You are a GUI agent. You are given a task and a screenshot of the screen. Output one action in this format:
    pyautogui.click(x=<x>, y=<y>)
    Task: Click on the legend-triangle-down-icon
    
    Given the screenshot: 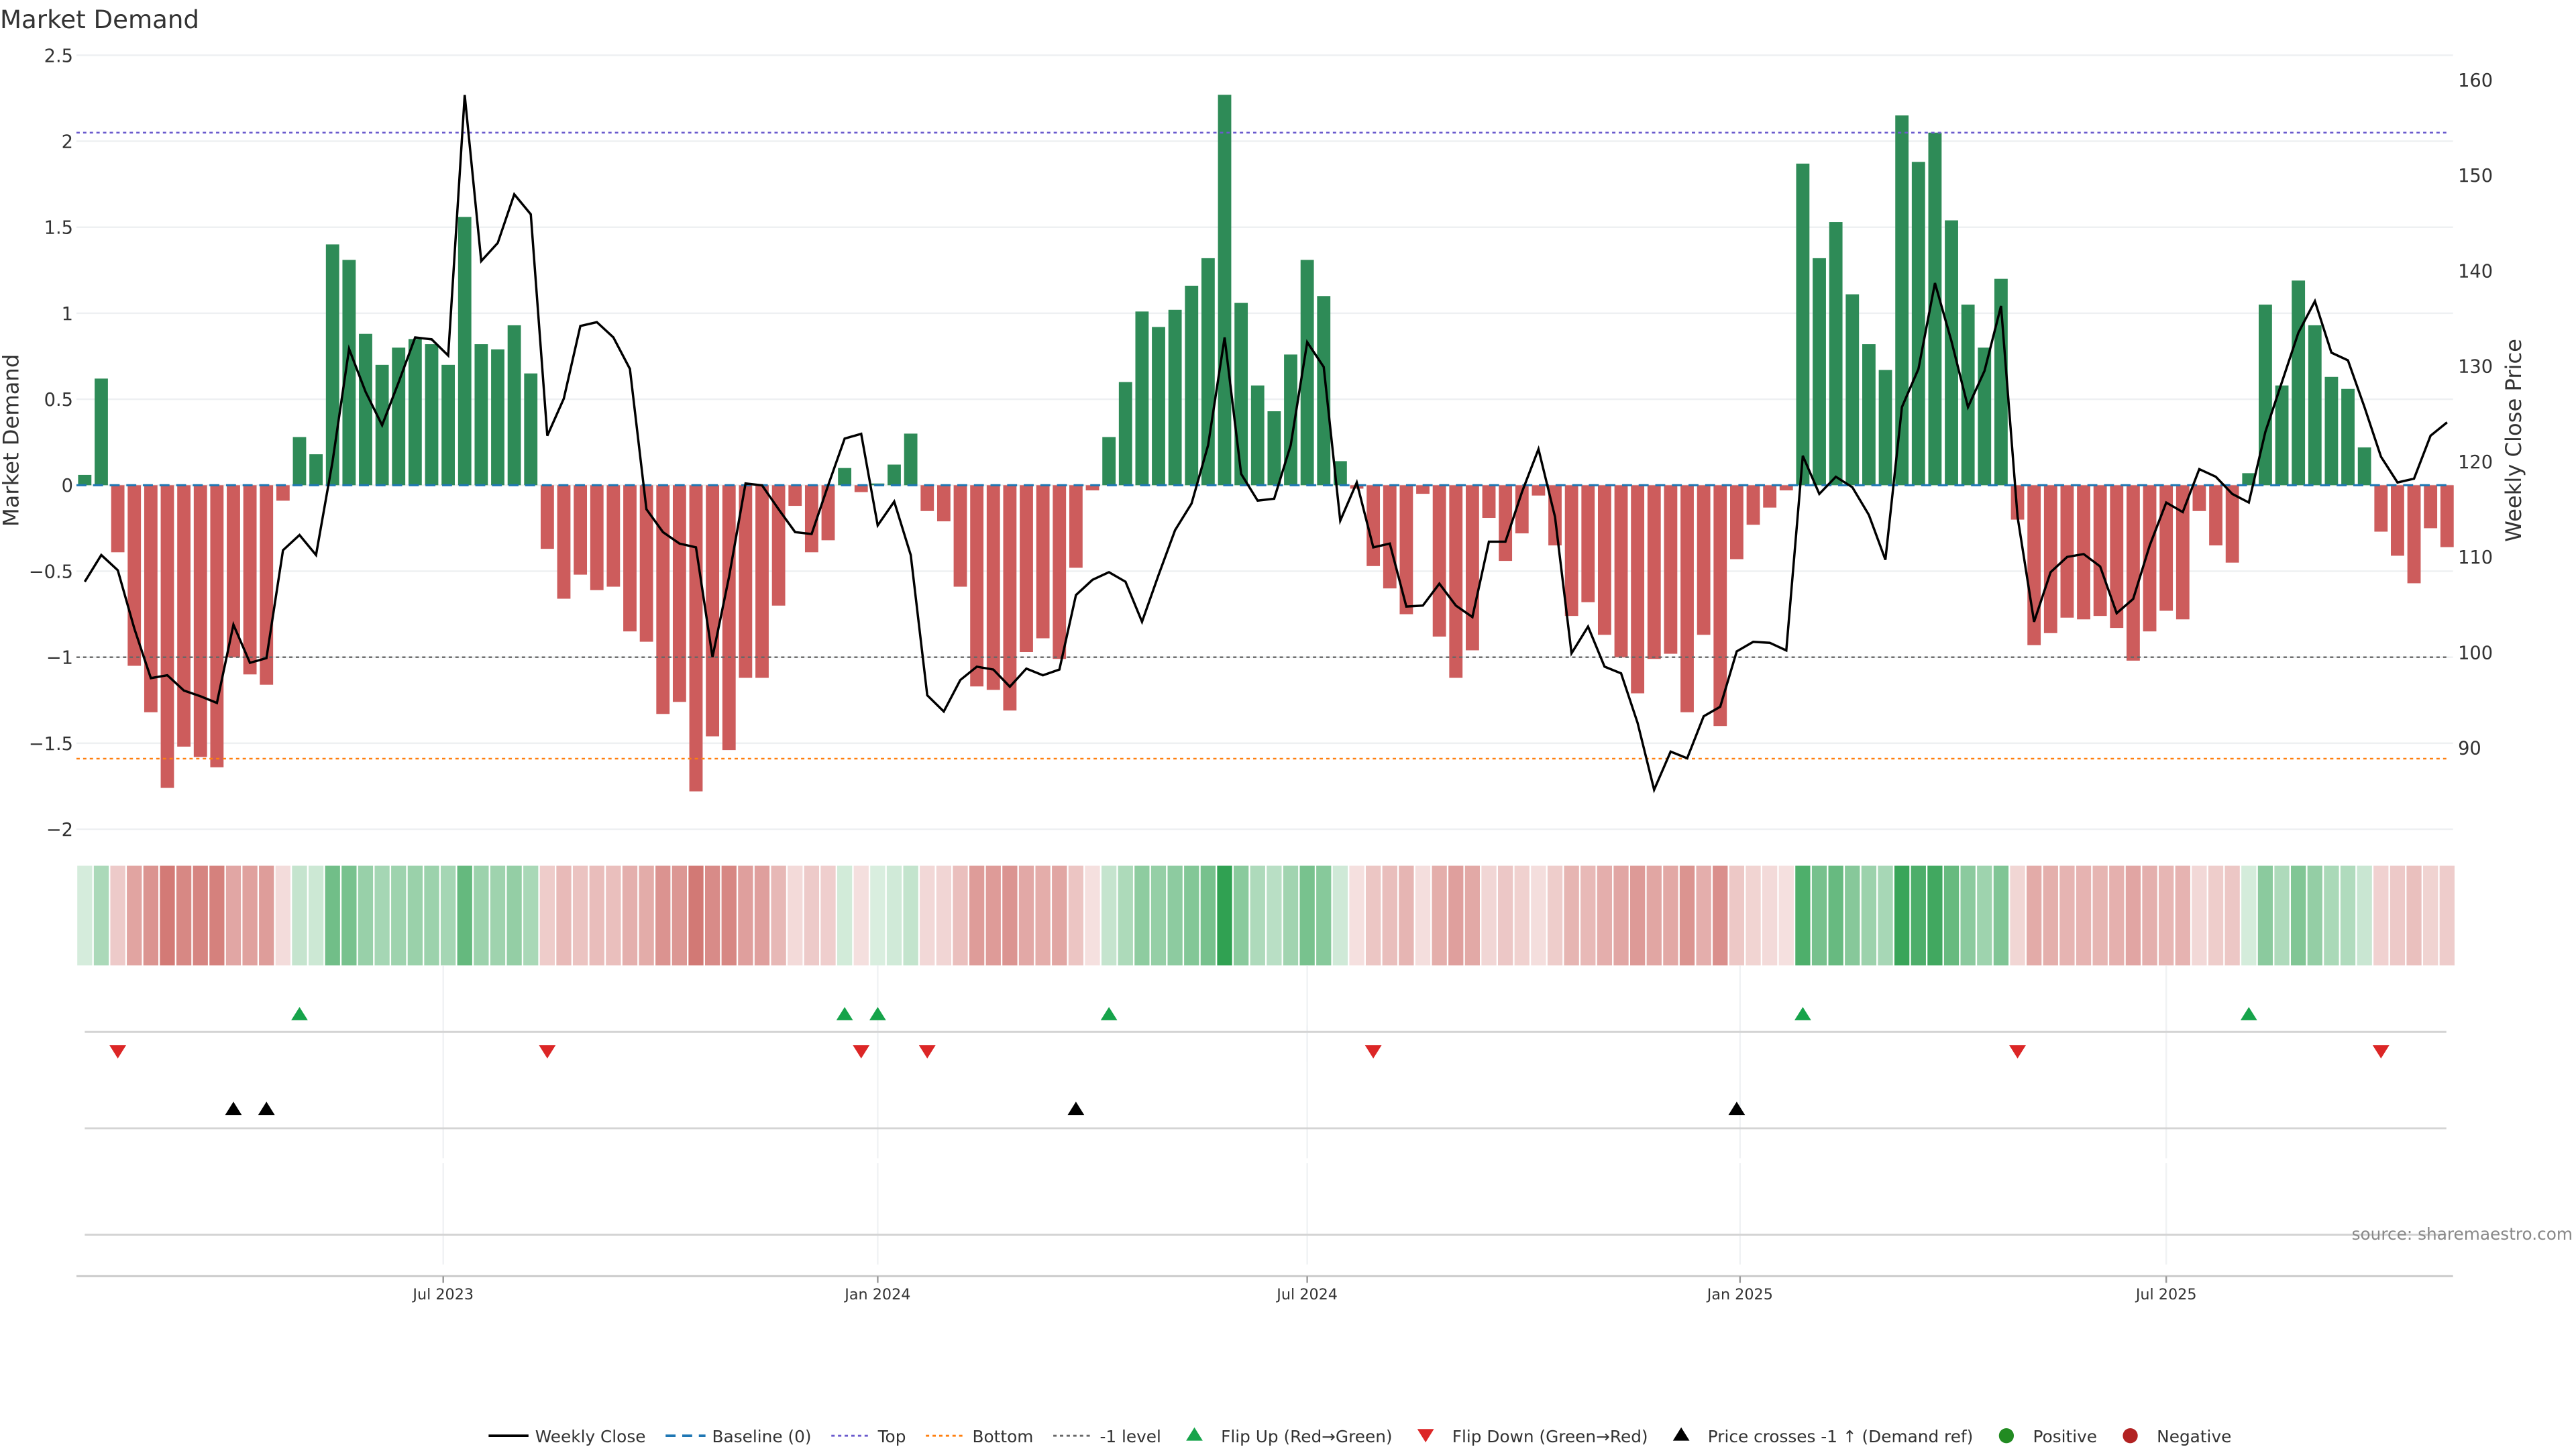 What is the action you would take?
    pyautogui.click(x=1425, y=1436)
    